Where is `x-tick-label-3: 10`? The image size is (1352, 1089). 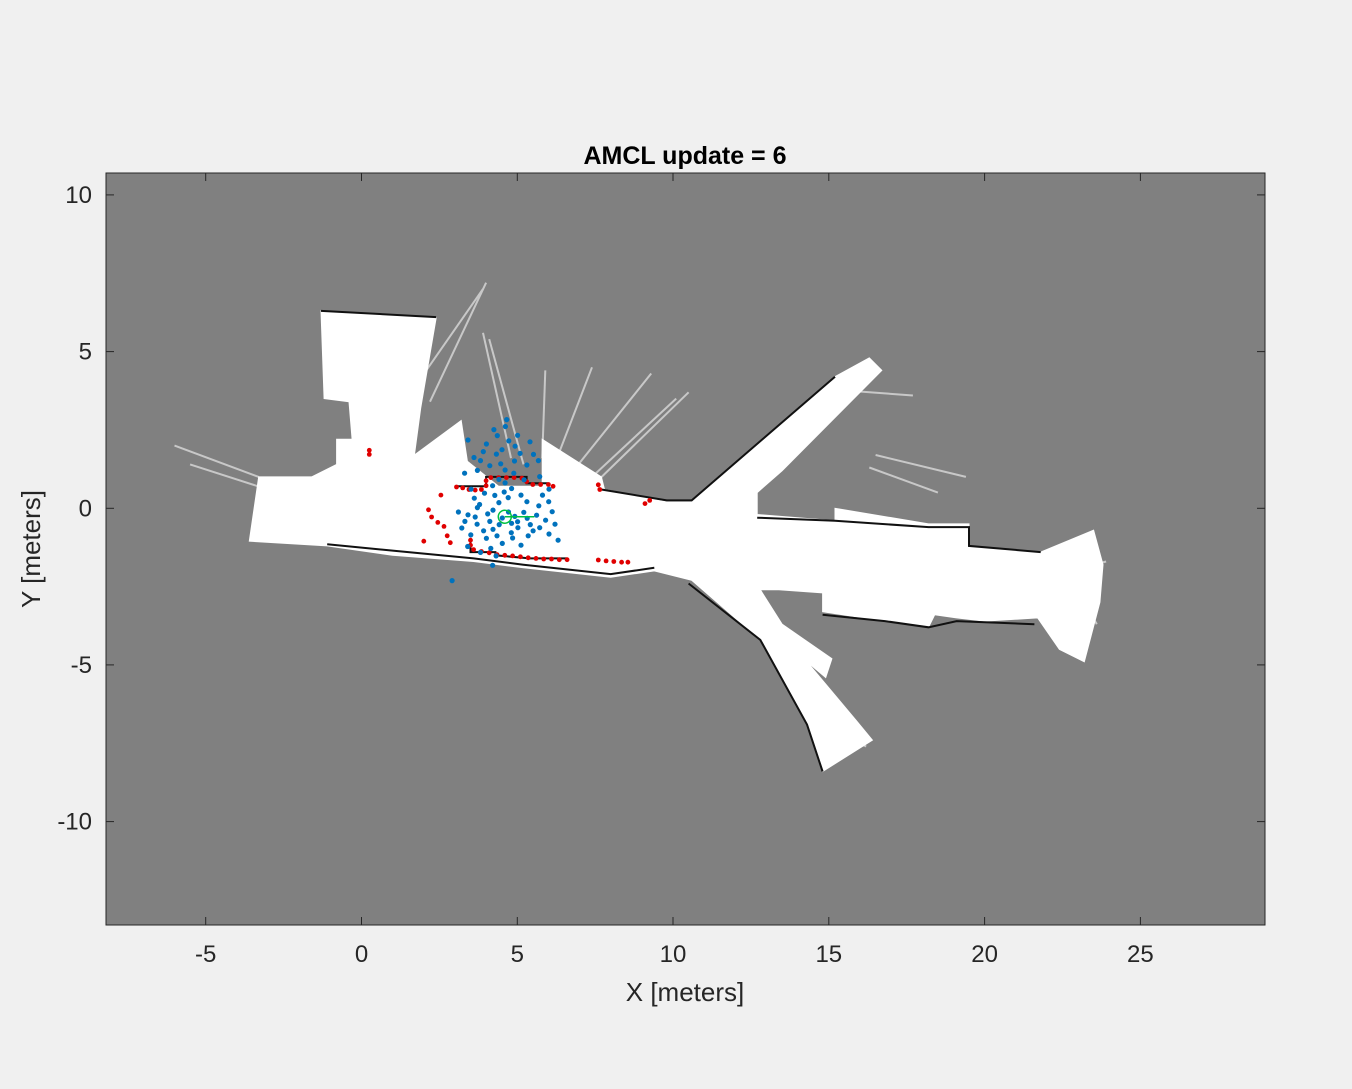 x-tick-label-3: 10 is located at coordinates (673, 954).